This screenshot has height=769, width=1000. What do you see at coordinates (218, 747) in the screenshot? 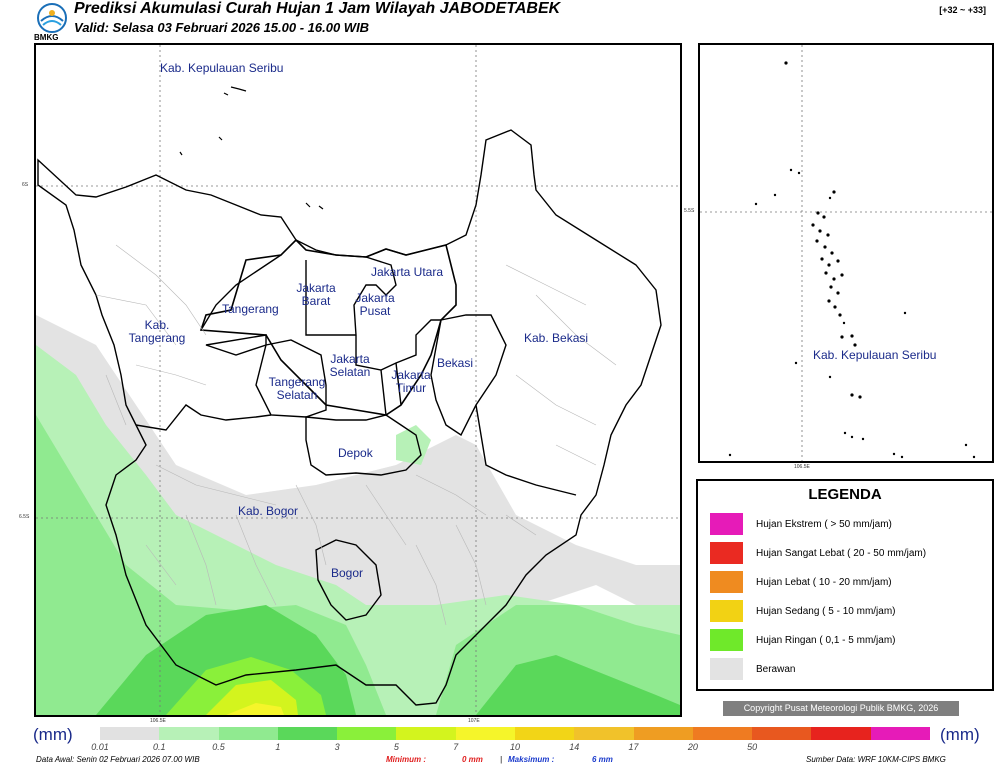
I see `scale-tick-label: 0.5` at bounding box center [218, 747].